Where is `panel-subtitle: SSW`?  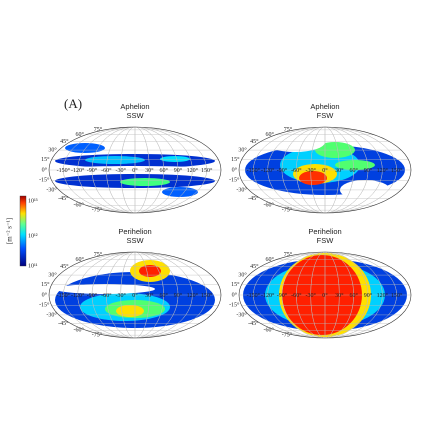
panel-subtitle: SSW is located at coordinates (135, 240).